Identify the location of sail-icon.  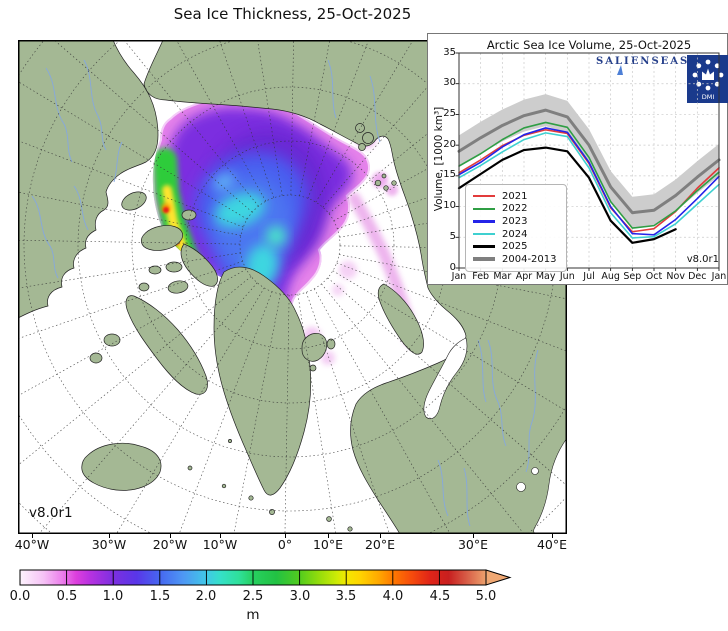
(620, 70).